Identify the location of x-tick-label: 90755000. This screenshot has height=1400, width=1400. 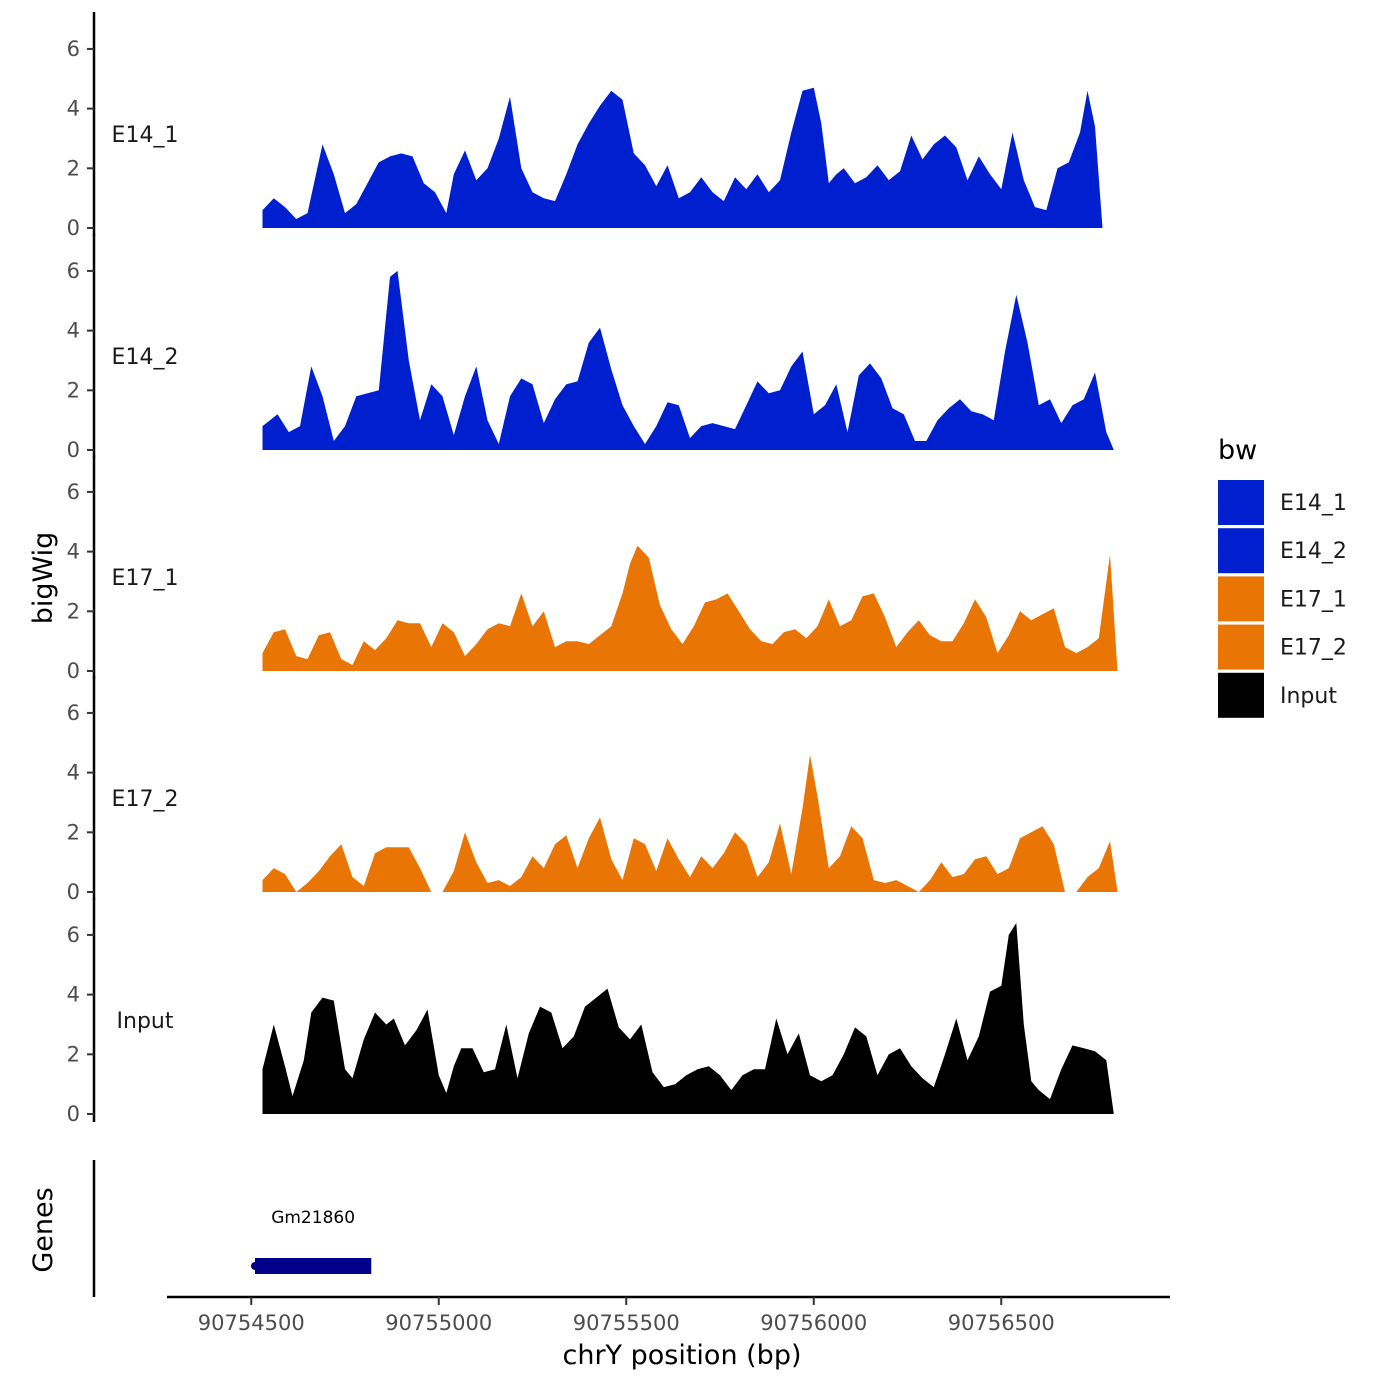
(438, 1323).